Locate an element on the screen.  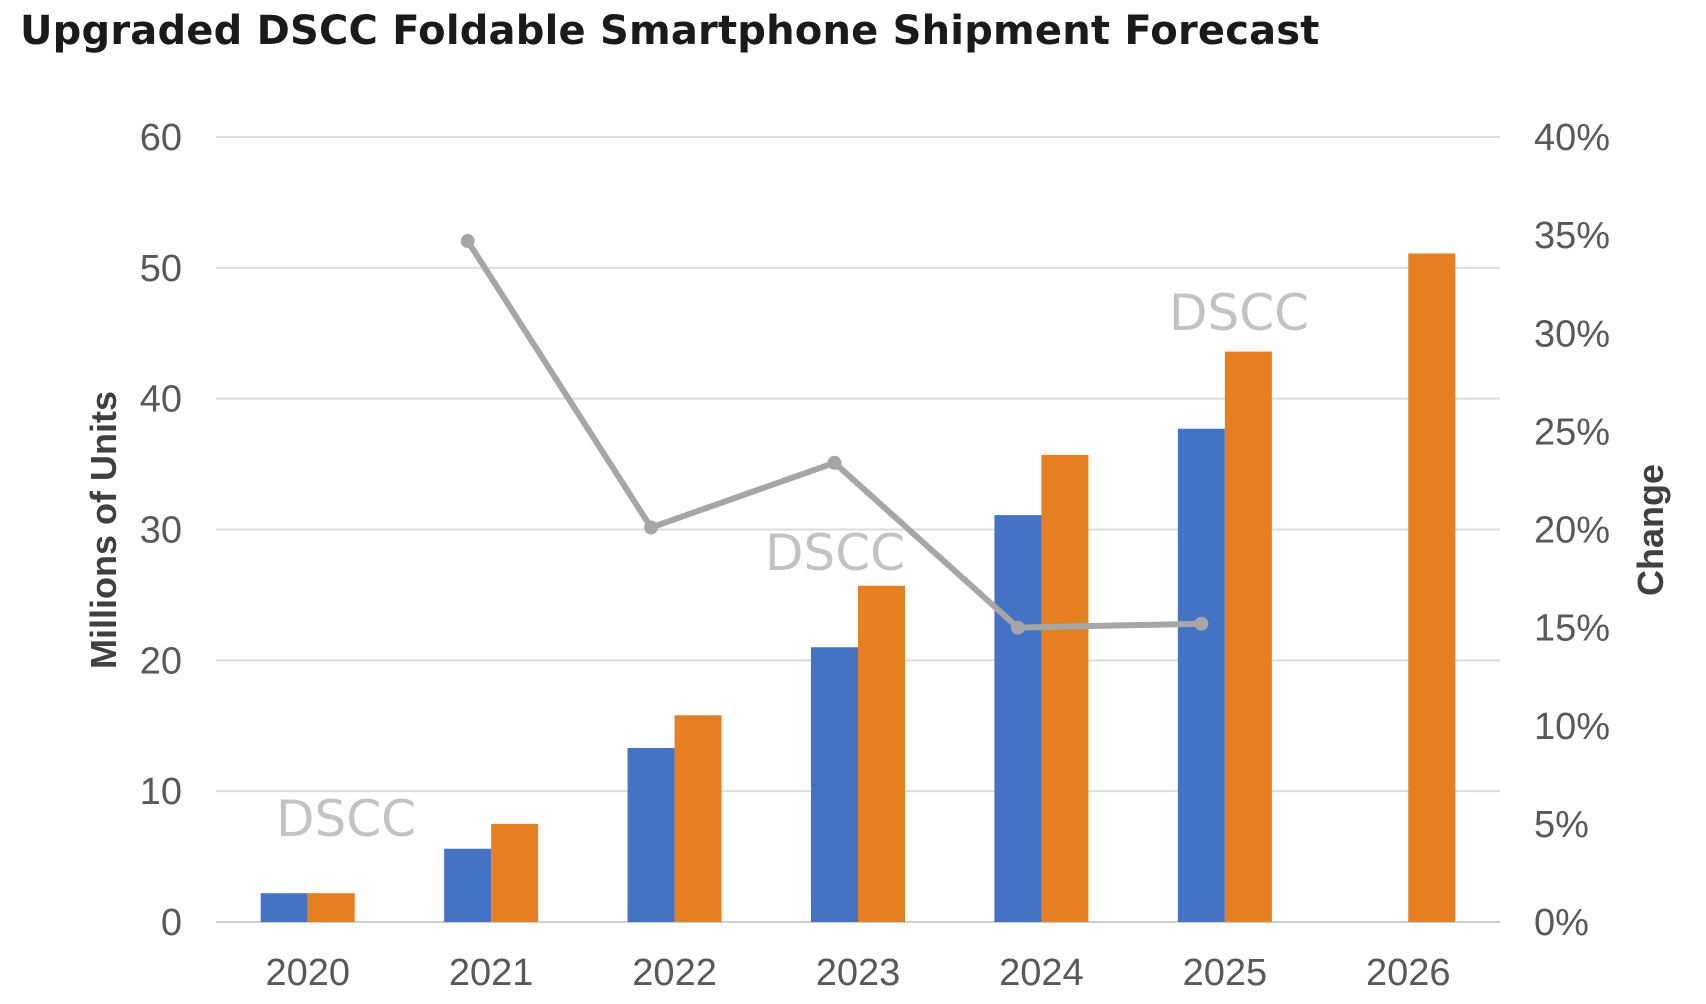
watermark-3: DSCC is located at coordinates (1239, 313).